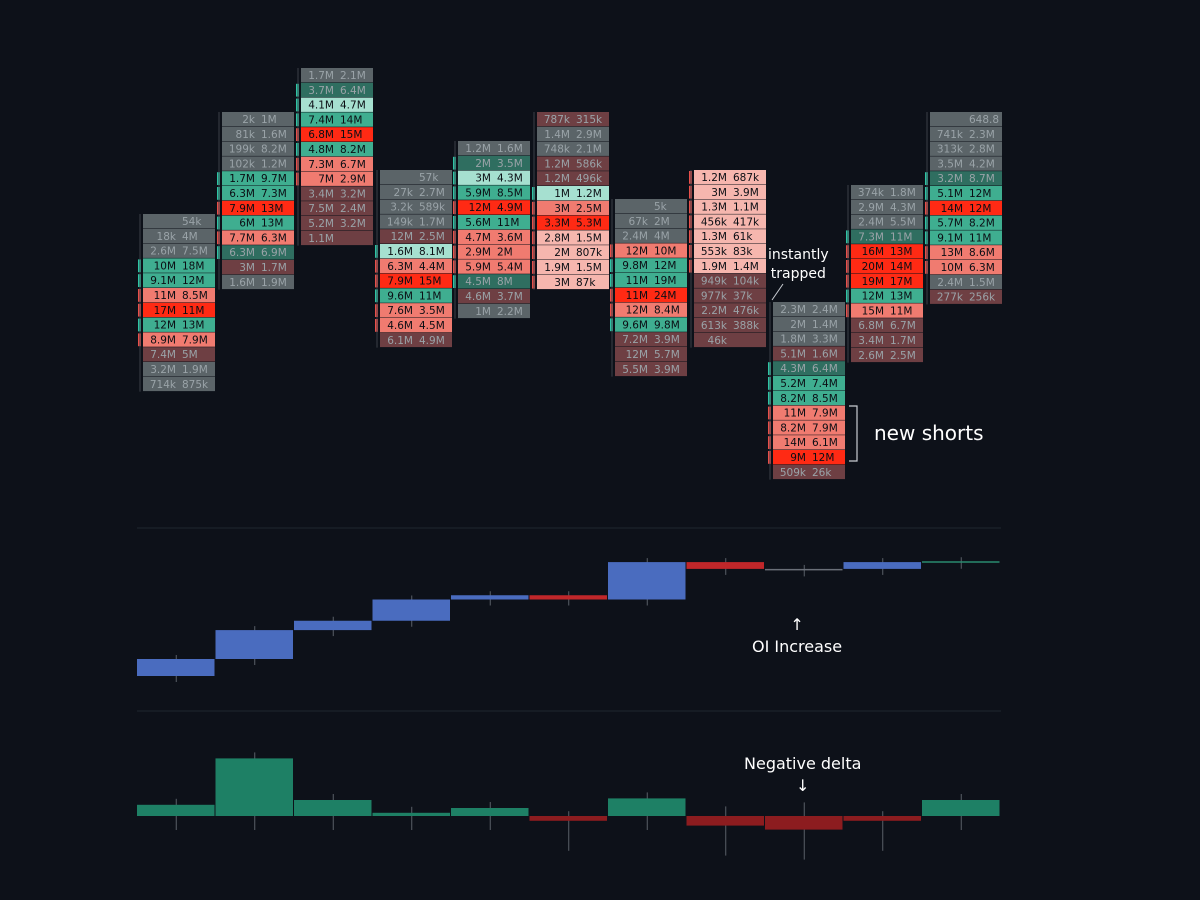 The image size is (1200, 900). What do you see at coordinates (478, 267) in the screenshot?
I see `footprint-bid-value: 5.9M` at bounding box center [478, 267].